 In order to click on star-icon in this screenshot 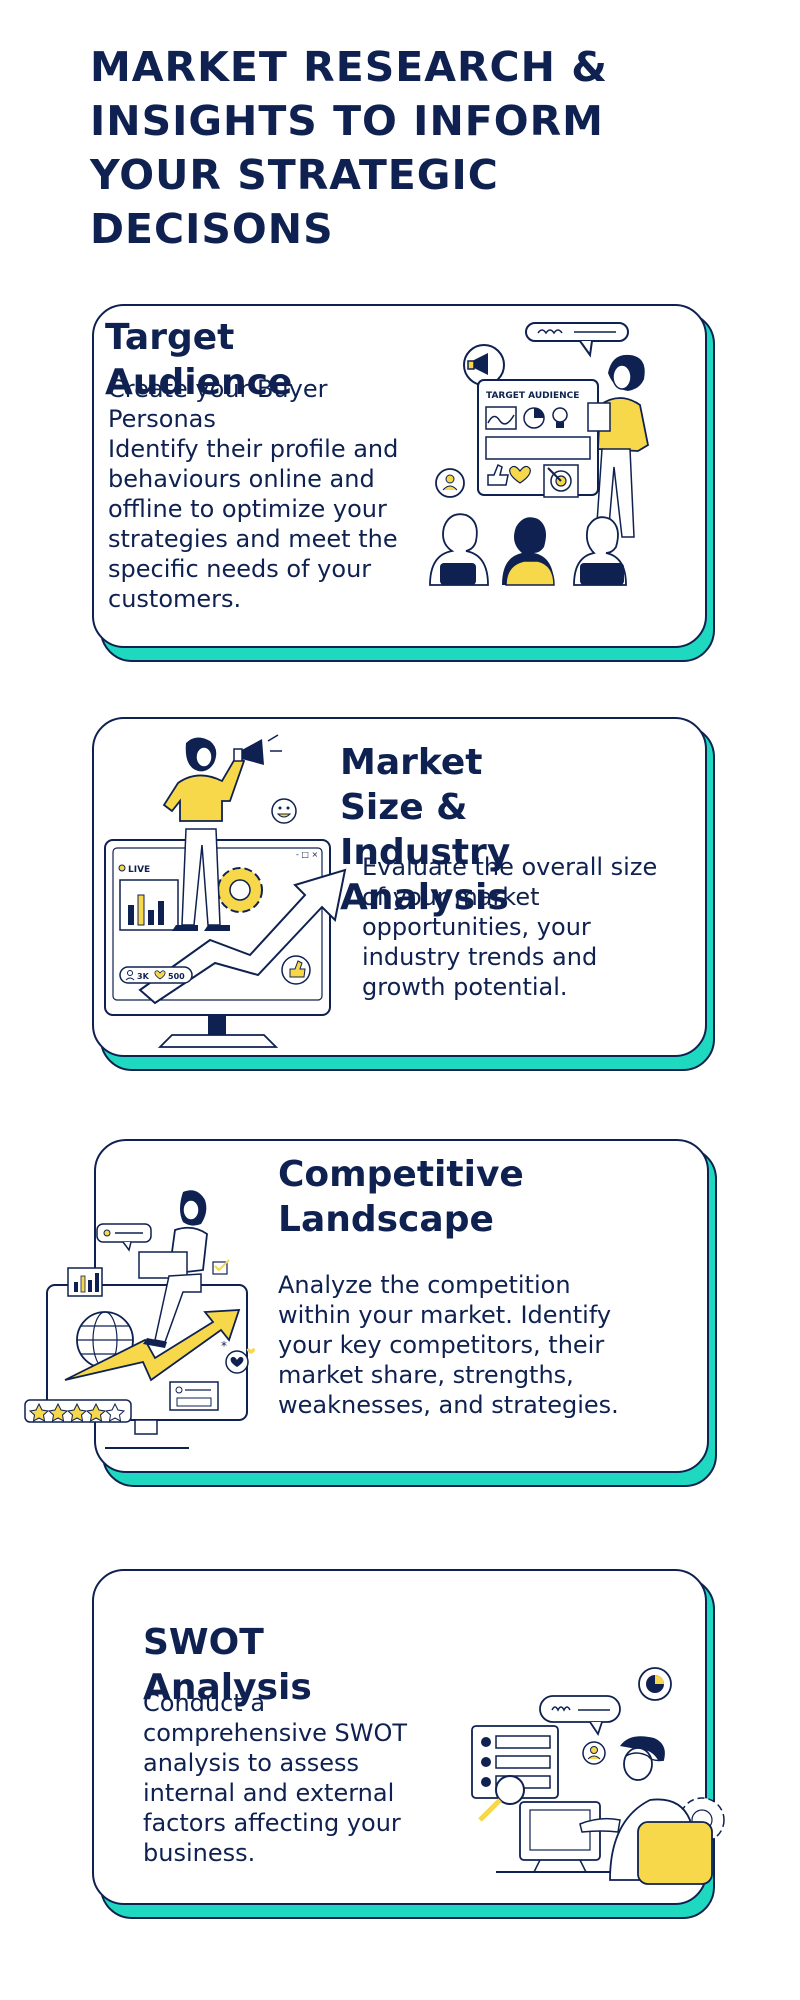, I will do `click(77, 1412)`.